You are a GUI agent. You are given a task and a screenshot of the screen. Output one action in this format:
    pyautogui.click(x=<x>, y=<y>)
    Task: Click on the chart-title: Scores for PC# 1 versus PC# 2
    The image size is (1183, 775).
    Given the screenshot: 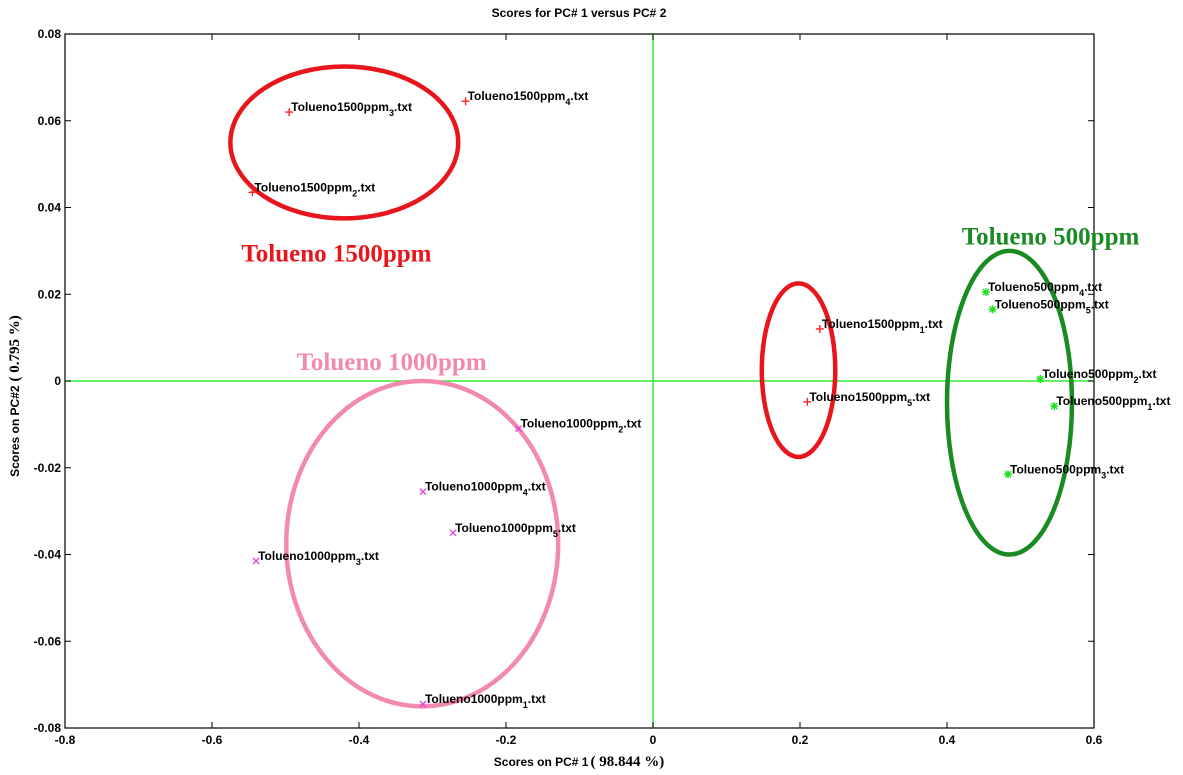 What is the action you would take?
    pyautogui.click(x=579, y=13)
    